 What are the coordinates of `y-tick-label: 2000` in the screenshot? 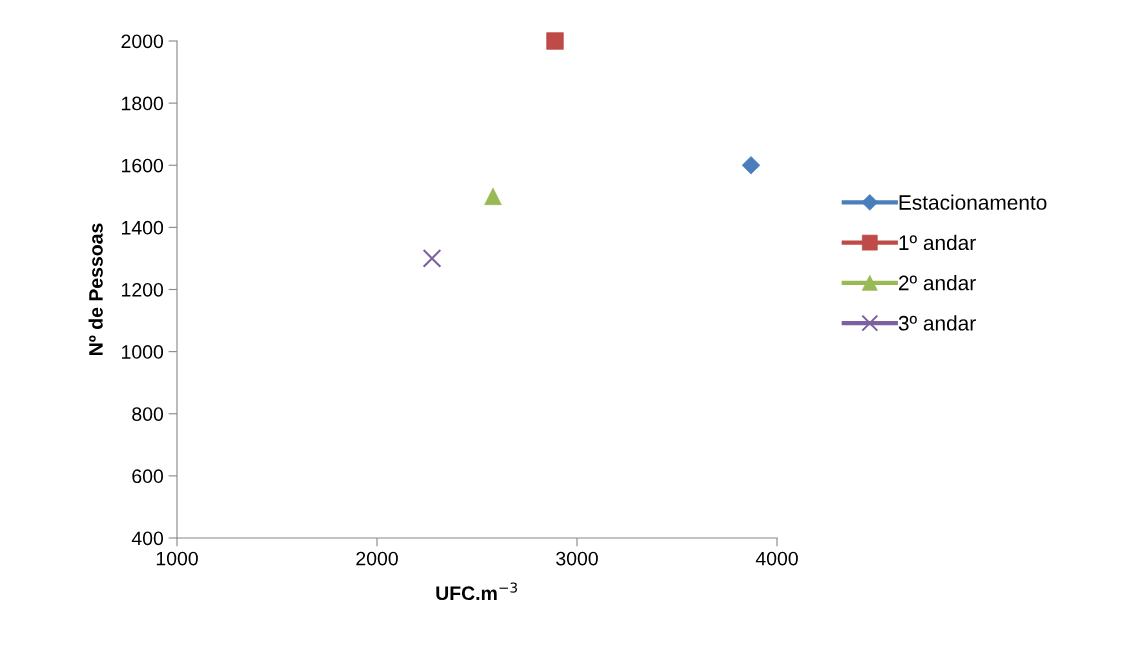 It's located at (142, 41).